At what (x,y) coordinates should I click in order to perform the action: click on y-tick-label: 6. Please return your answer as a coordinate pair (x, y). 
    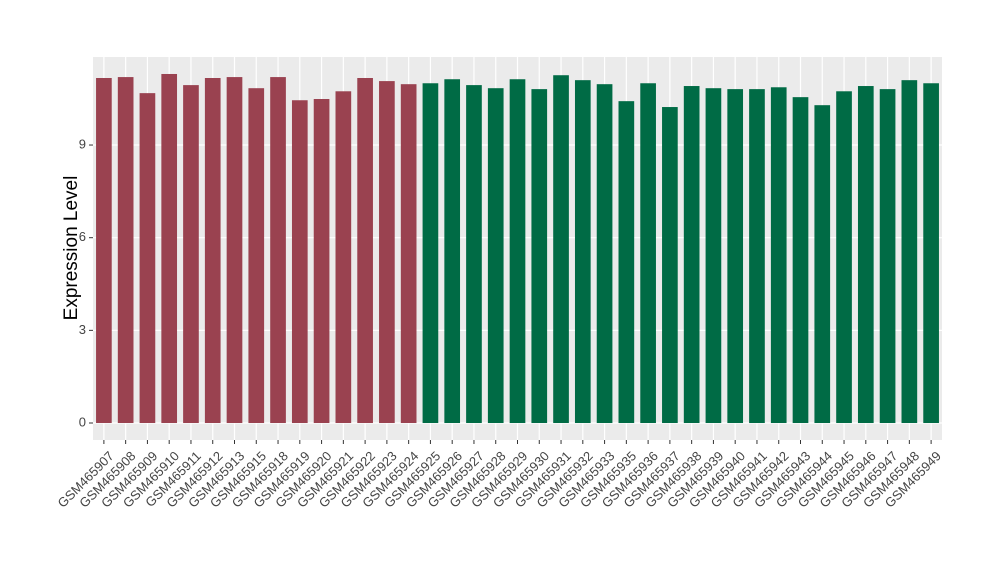
    Looking at the image, I should click on (82, 236).